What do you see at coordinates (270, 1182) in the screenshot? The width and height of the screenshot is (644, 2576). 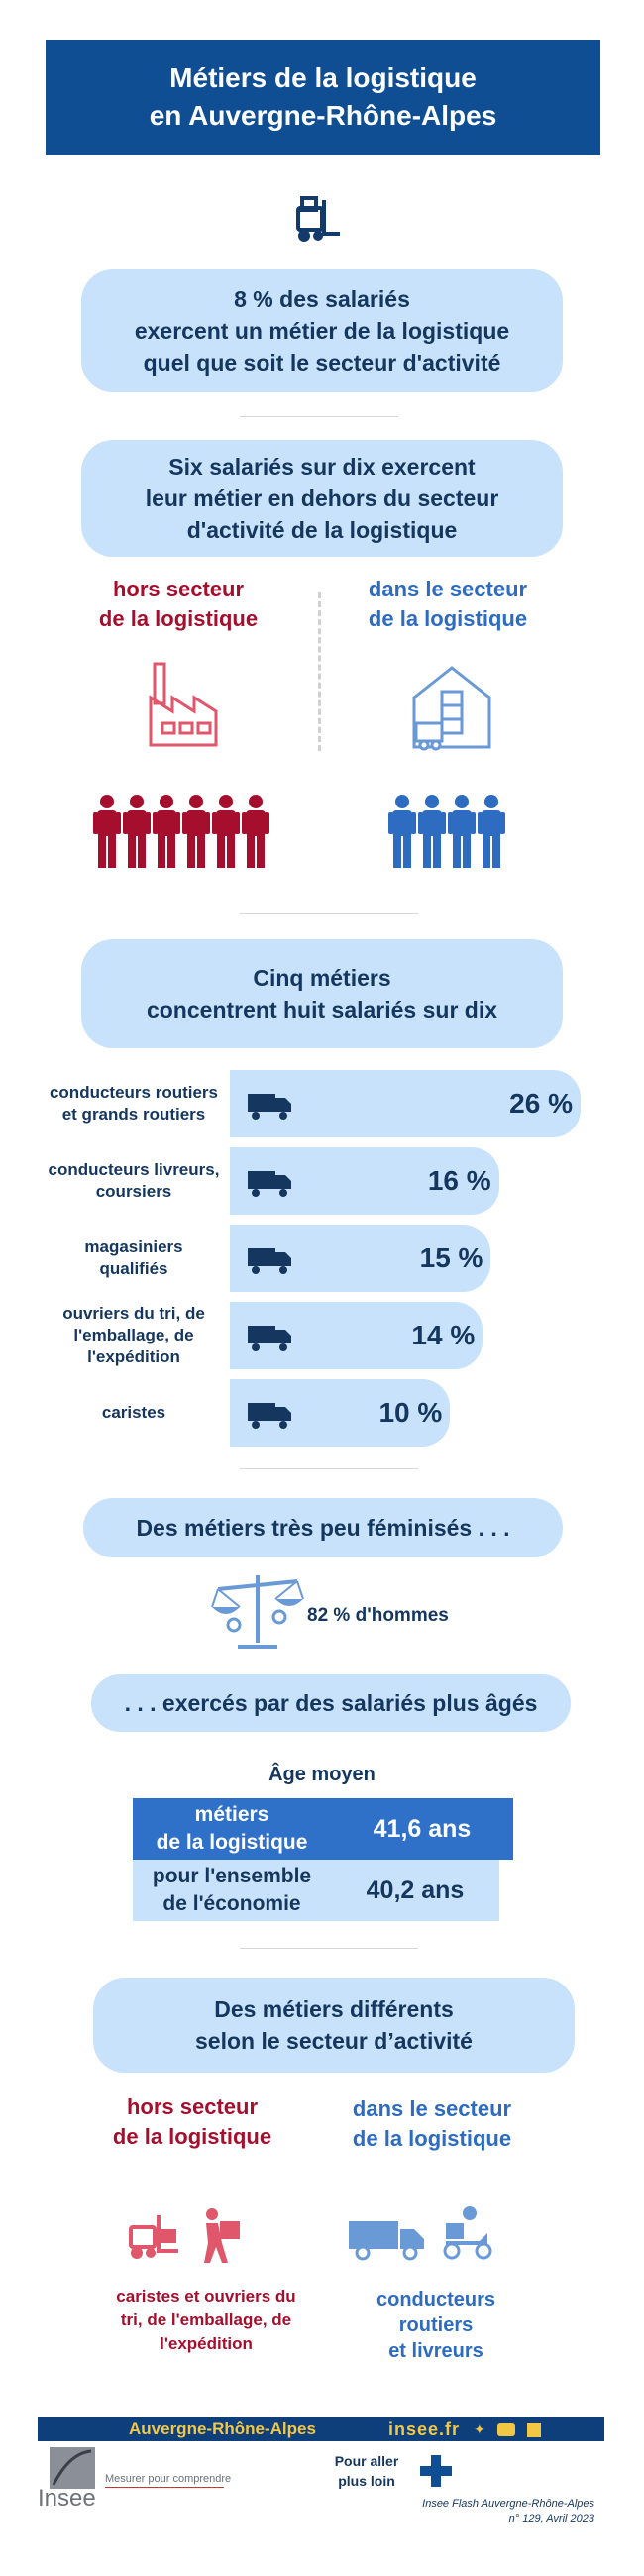 I see `scooter-delivery-icon` at bounding box center [270, 1182].